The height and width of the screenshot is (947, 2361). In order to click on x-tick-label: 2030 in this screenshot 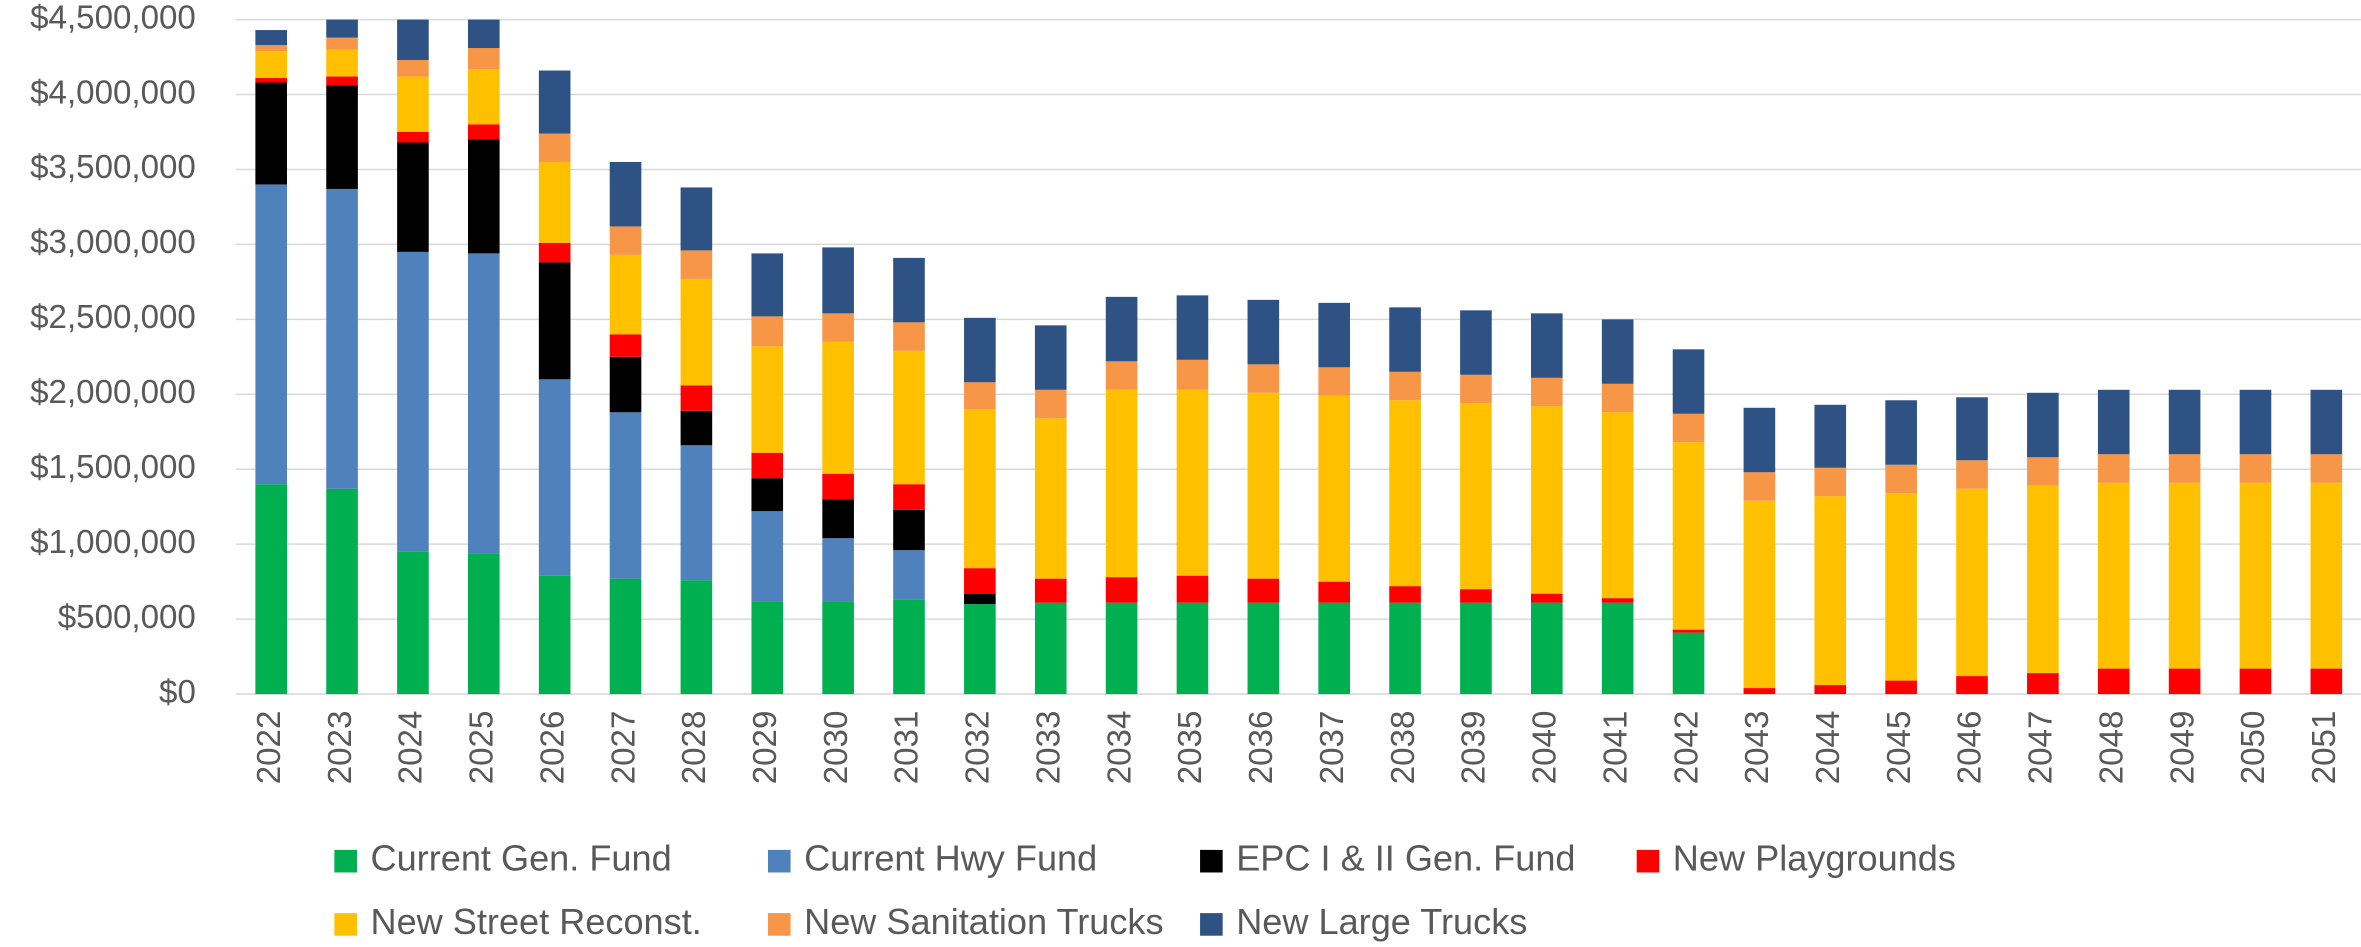, I will do `click(836, 748)`.